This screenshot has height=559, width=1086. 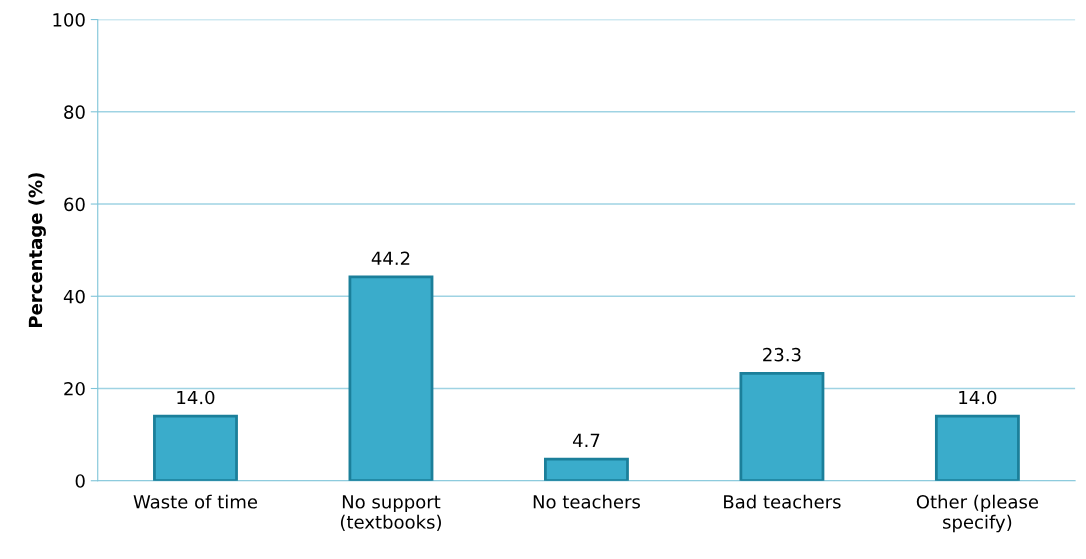 I want to click on x-tick-label: No teachers, so click(x=586, y=501).